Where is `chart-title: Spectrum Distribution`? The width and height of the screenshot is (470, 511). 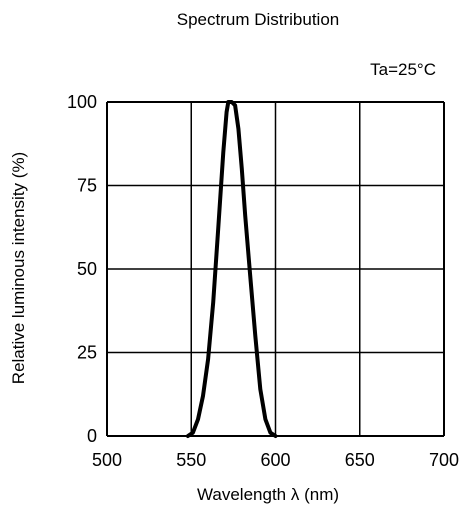
chart-title: Spectrum Distribution is located at coordinates (258, 19).